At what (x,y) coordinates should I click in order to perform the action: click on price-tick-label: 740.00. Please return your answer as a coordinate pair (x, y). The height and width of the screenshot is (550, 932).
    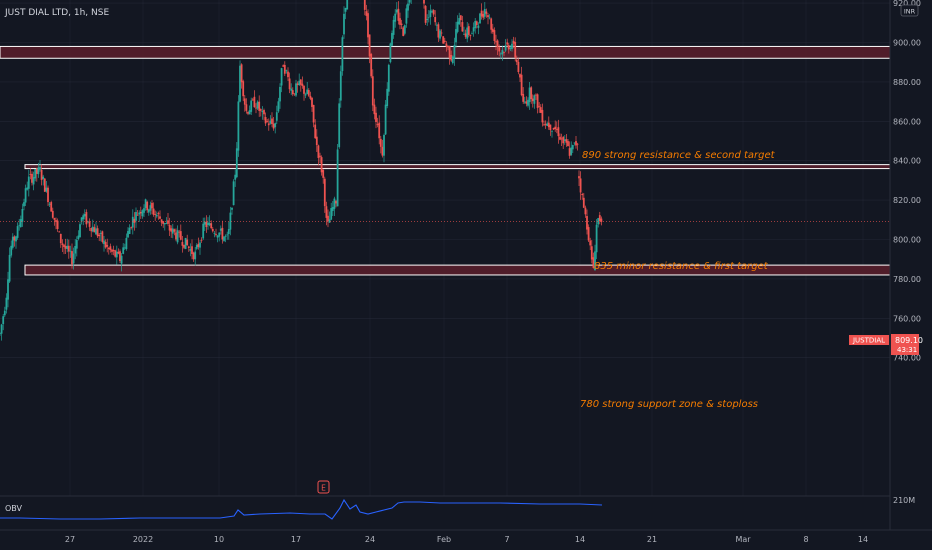
    Looking at the image, I should click on (907, 358).